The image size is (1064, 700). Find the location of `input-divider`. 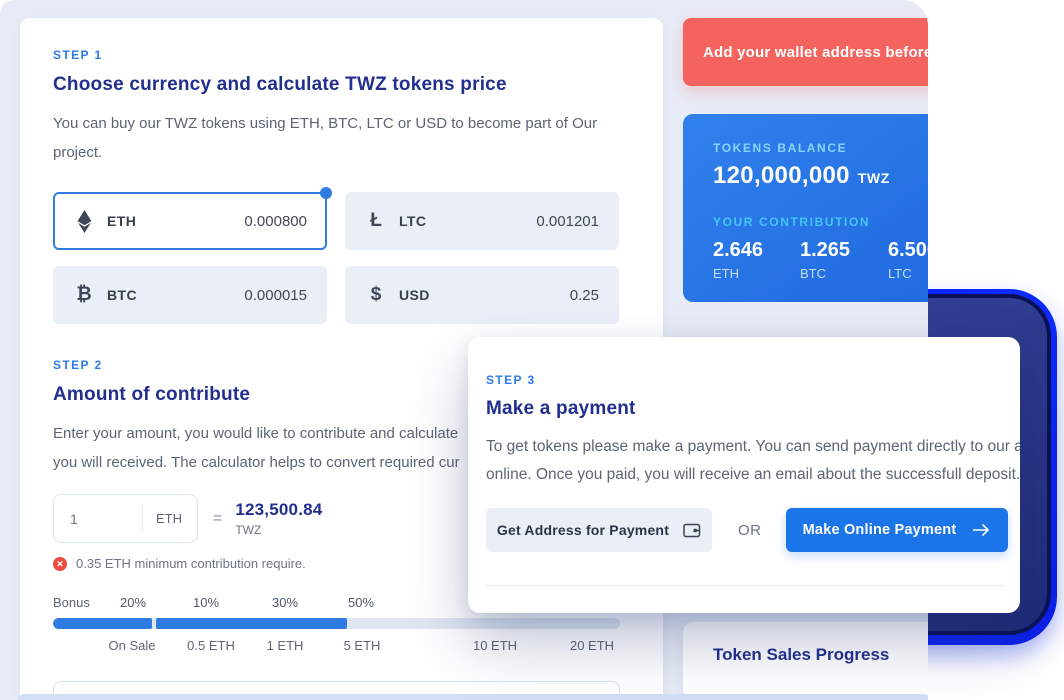

input-divider is located at coordinates (142, 518).